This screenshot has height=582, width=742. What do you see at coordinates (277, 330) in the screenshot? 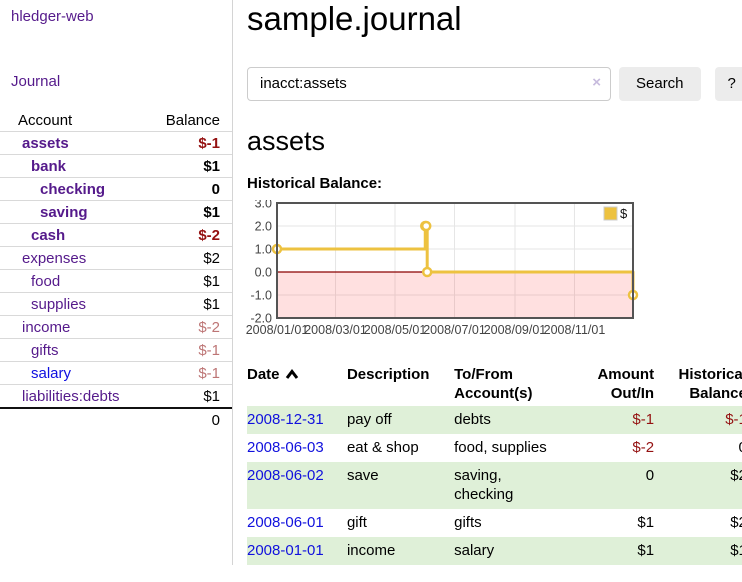
I see `x-axis-tick-label: 2008/01/01` at bounding box center [277, 330].